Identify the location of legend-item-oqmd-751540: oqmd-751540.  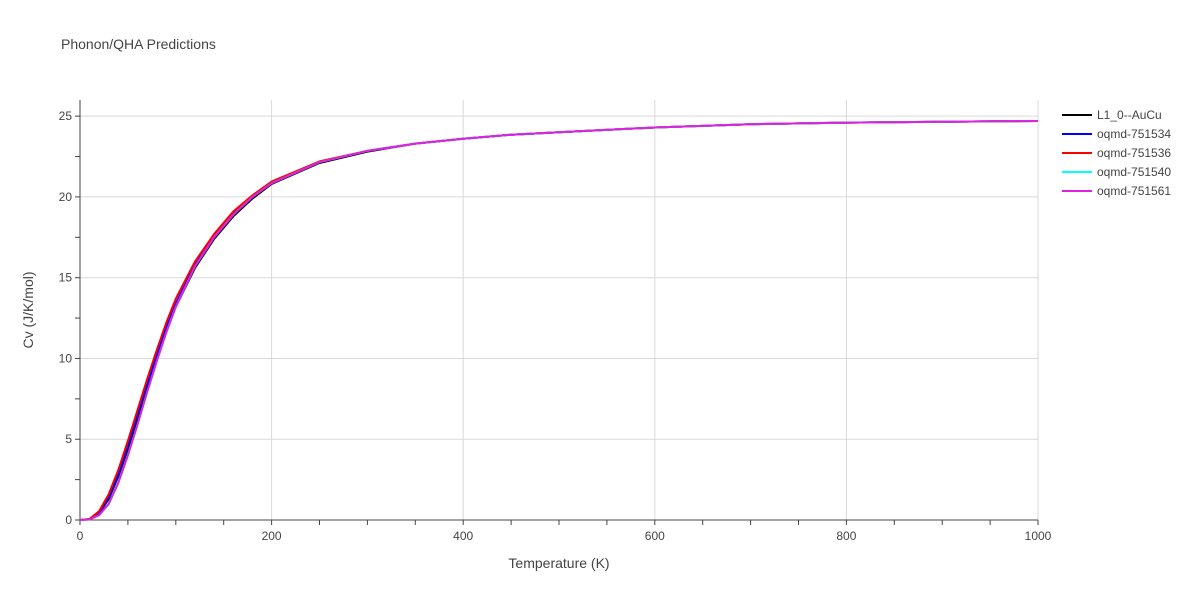
(1116, 171).